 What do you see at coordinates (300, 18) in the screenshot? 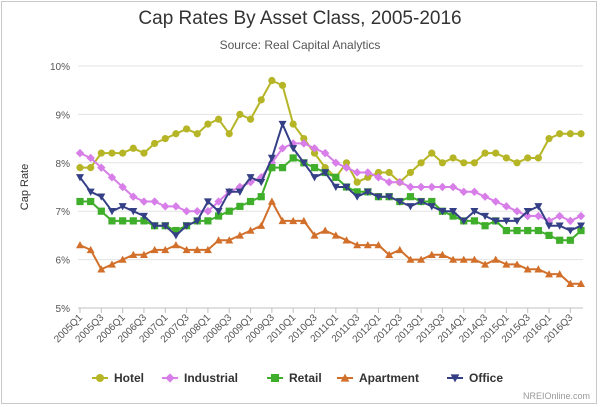
I see `chart-title: Cap Rates By Asset Class, 2005-2016` at bounding box center [300, 18].